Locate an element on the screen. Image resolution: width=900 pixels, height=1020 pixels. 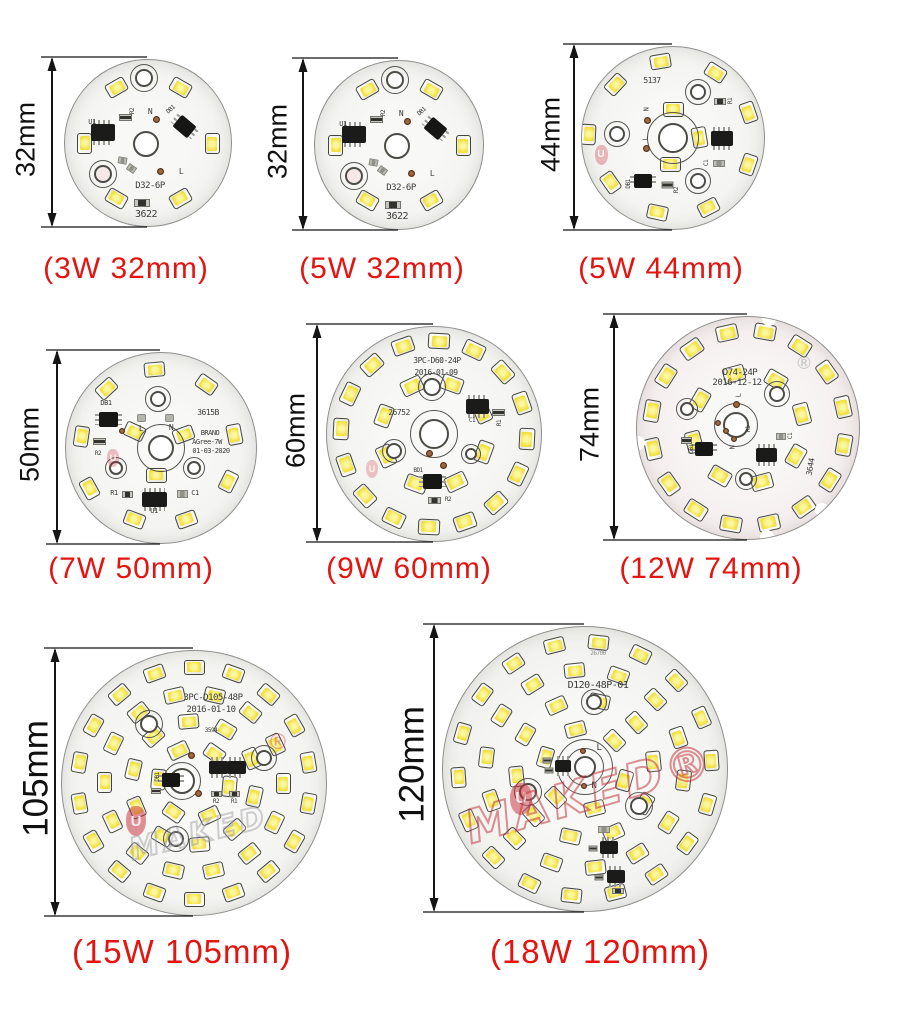
watermark-shield: U is located at coordinates (372, 469).